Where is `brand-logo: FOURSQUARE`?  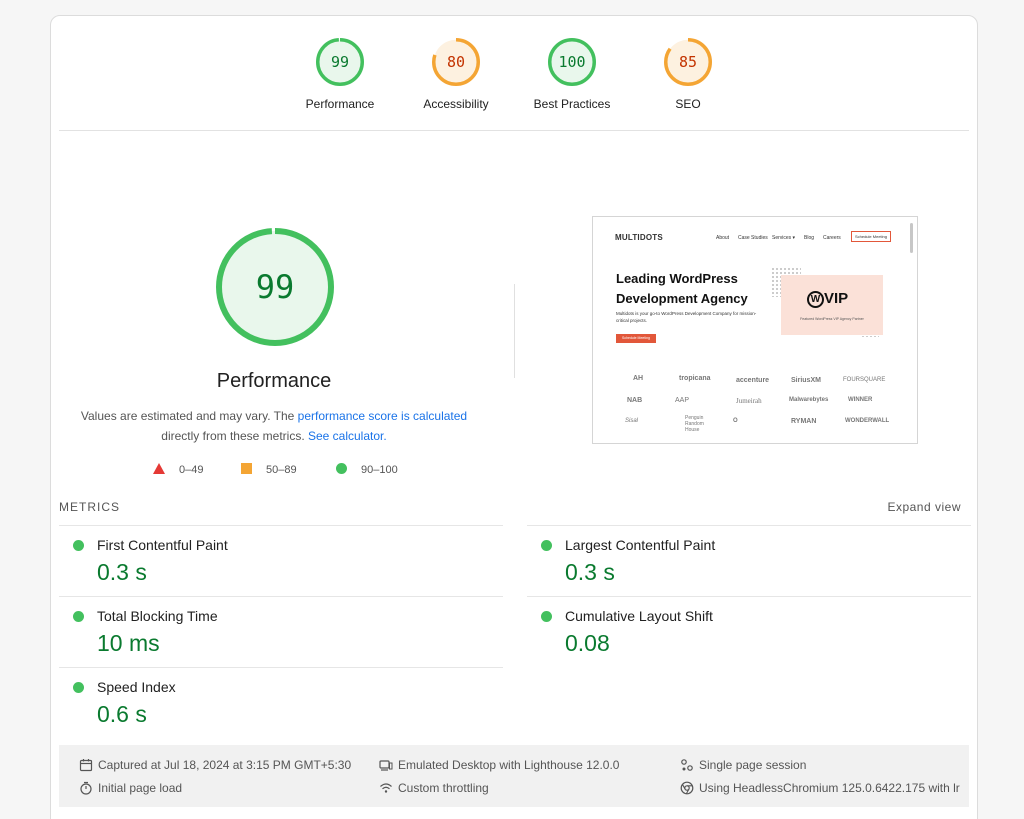 brand-logo: FOURSQUARE is located at coordinates (864, 380).